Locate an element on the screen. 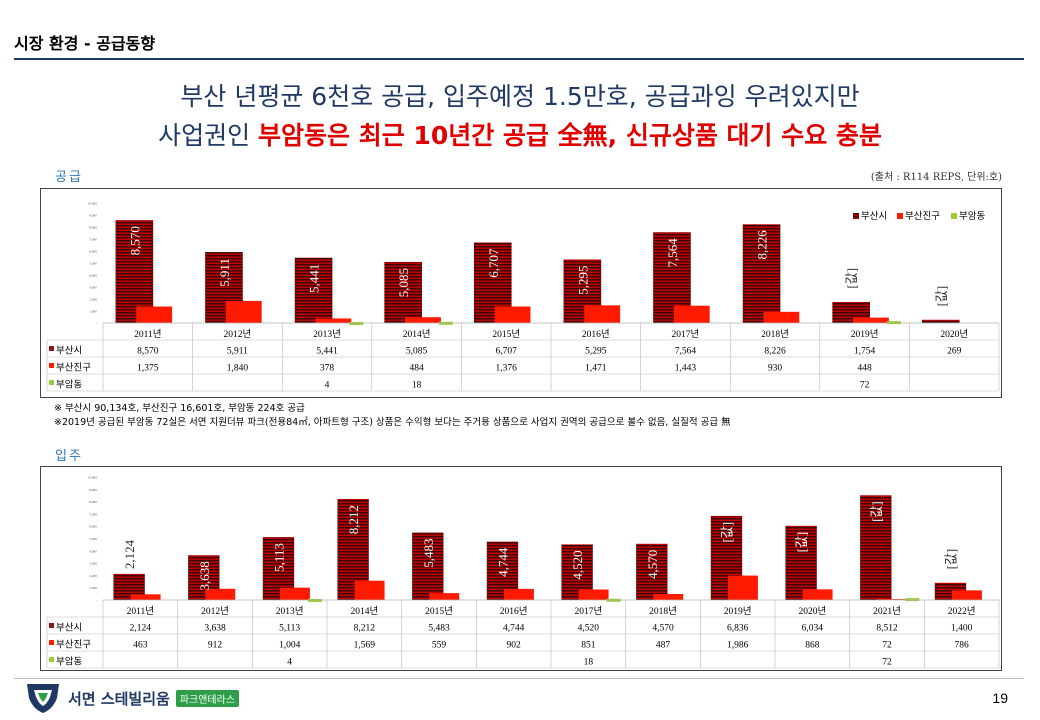  headline-line2: 사업권인 부암동은 최근 10년간 공급 全無, 신규상품 대기 수요 충분 is located at coordinates (520, 134).